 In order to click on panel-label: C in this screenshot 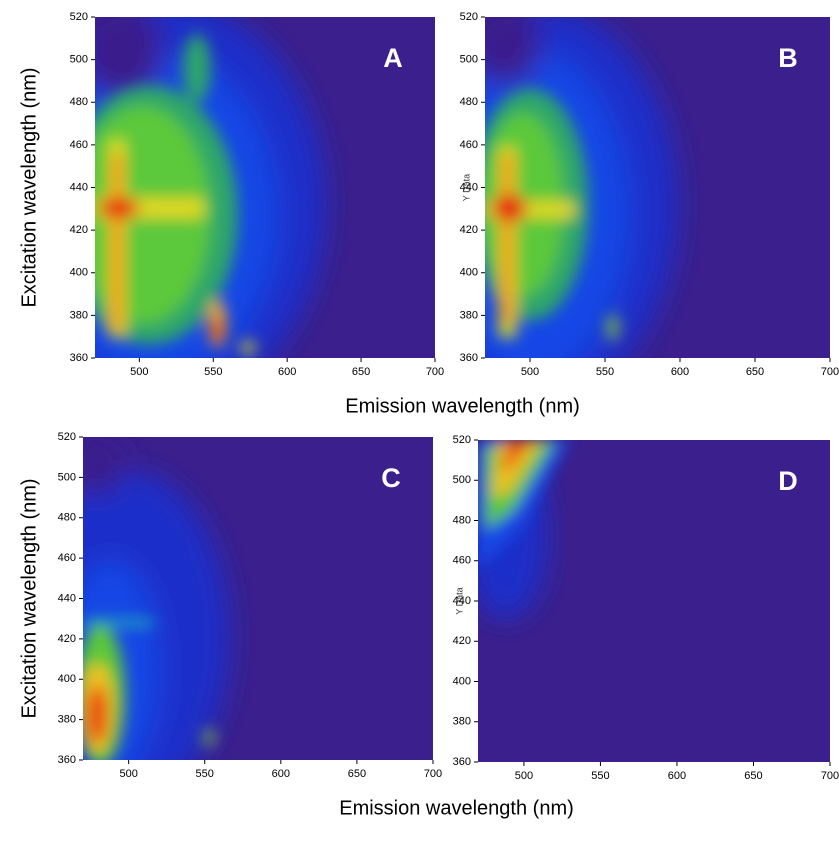, I will do `click(391, 478)`.